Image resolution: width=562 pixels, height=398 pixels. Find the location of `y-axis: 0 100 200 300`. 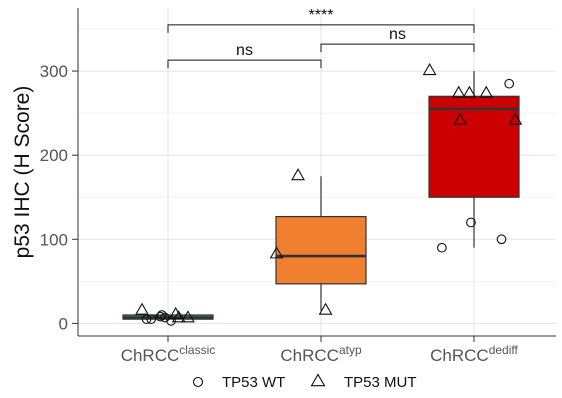

y-axis: 0 100 200 300 is located at coordinates (59, 197).